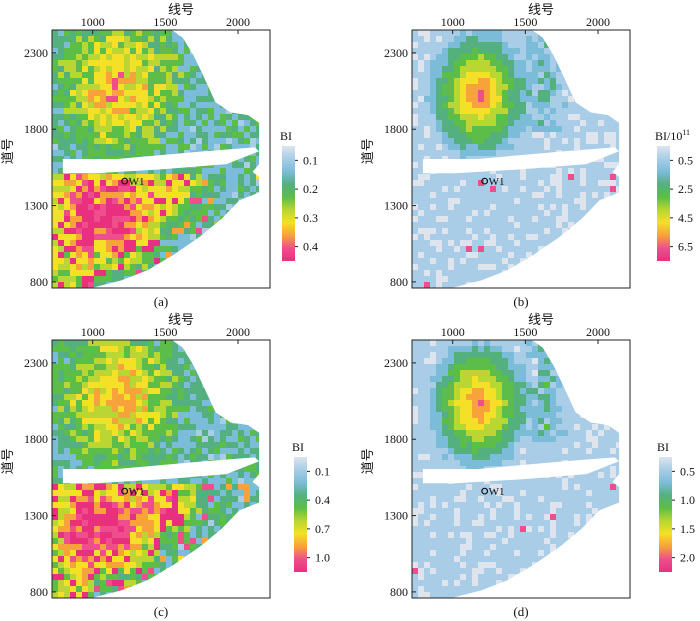 The width and height of the screenshot is (700, 621). Describe the element at coordinates (685, 218) in the screenshot. I see `colorbar-tick-label: 4.5` at that location.